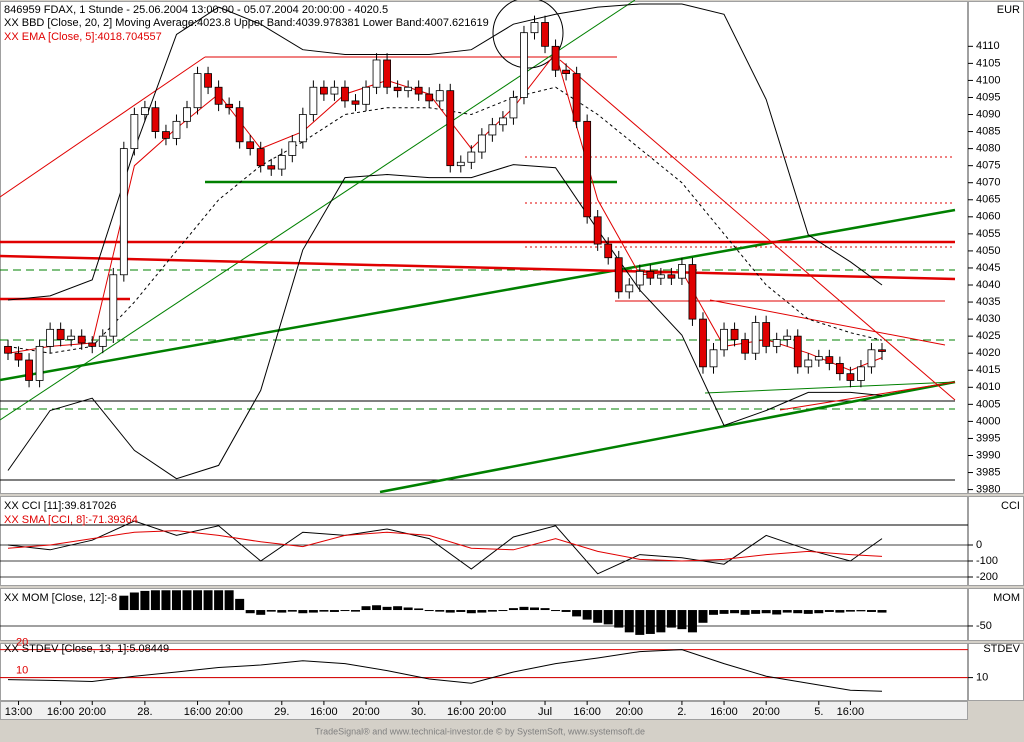 The width and height of the screenshot is (1024, 742). I want to click on y-tick-label: 4030, so click(988, 319).